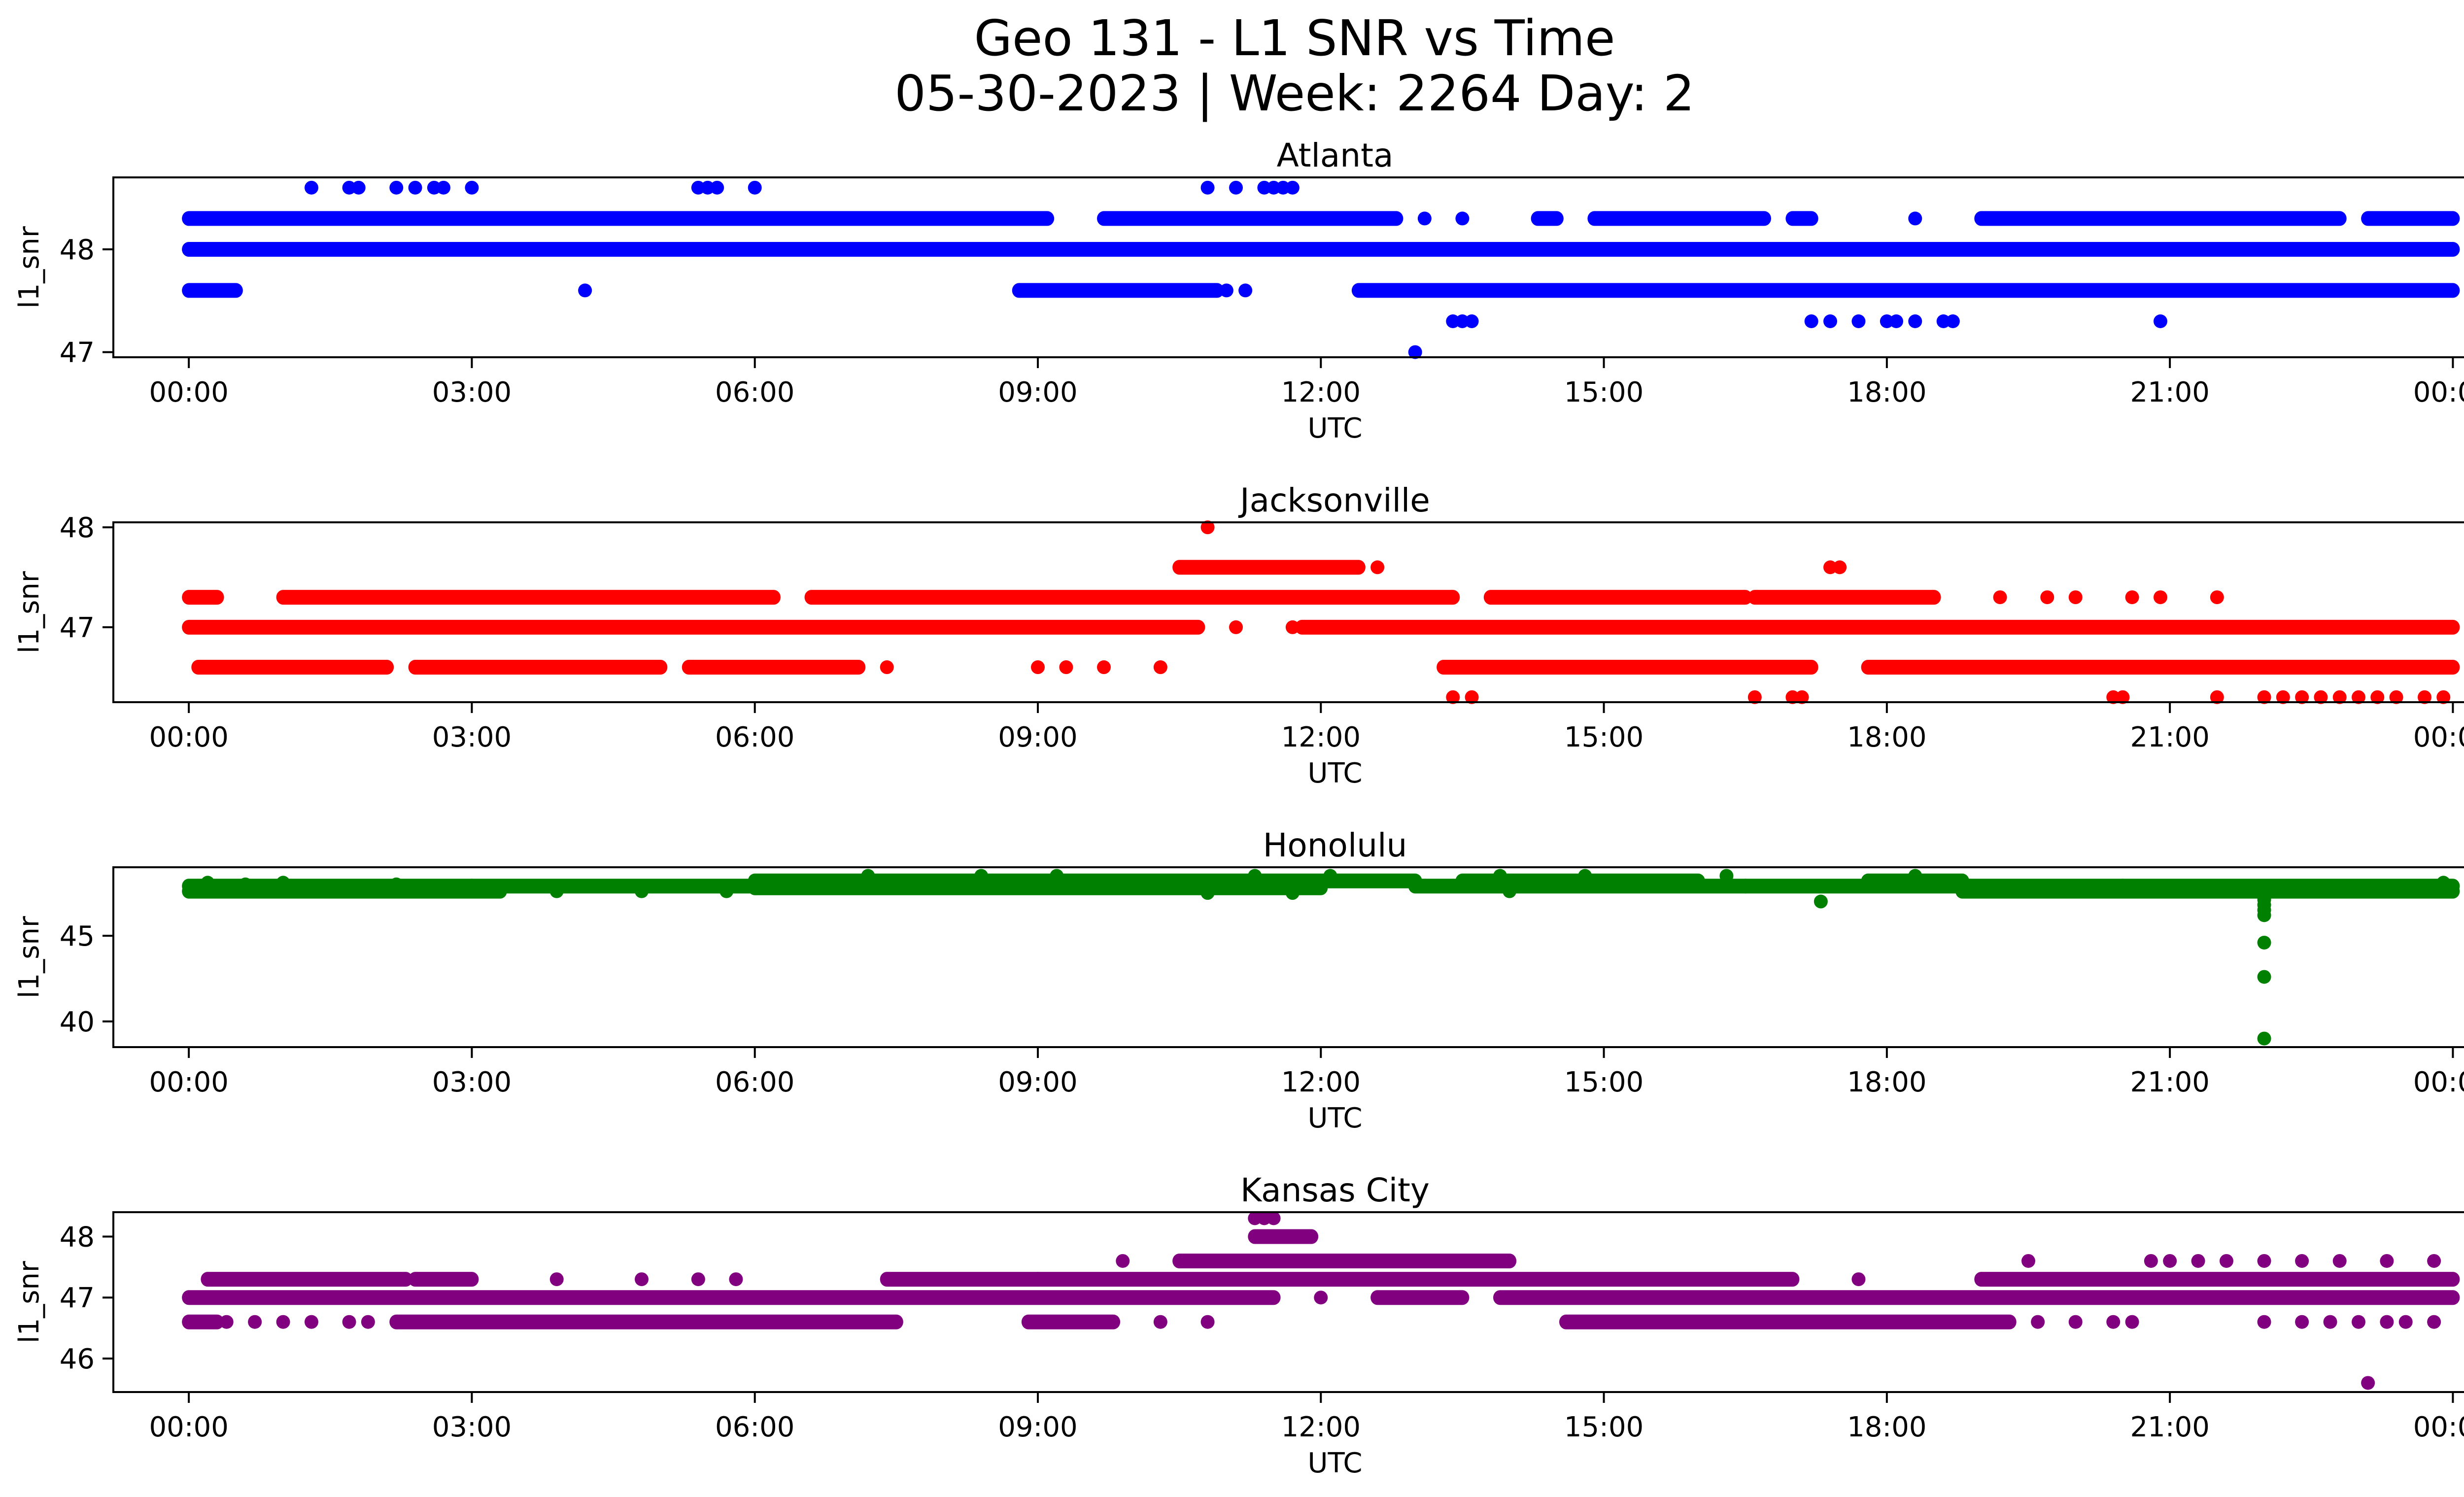  What do you see at coordinates (77, 1022) in the screenshot?
I see `y-tick-label: 40` at bounding box center [77, 1022].